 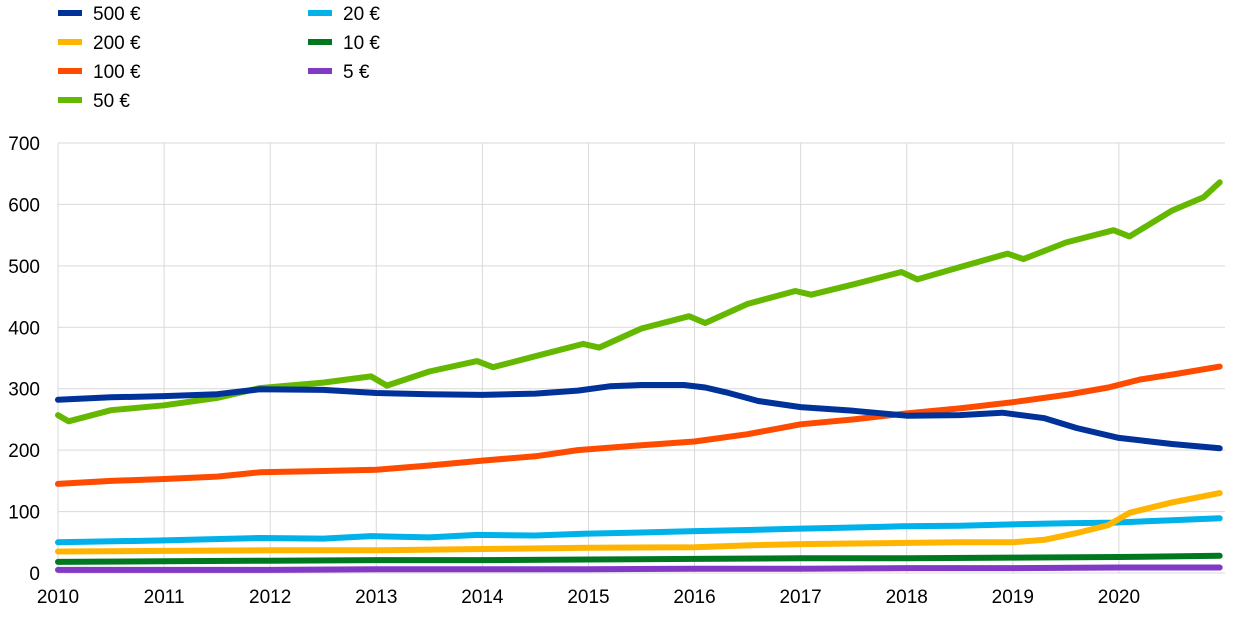 I want to click on x-tick-label: 2018, so click(x=907, y=597).